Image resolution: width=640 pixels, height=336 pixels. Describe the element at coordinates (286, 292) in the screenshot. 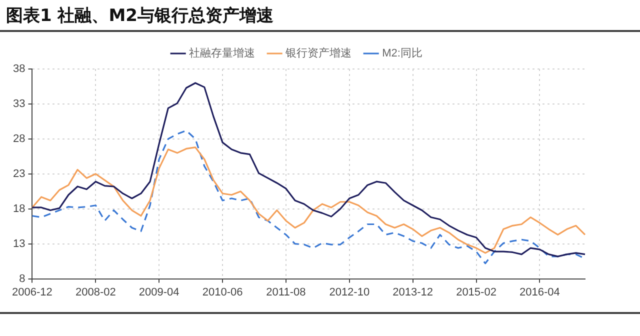

I see `x-tick-label: 2011-08` at that location.